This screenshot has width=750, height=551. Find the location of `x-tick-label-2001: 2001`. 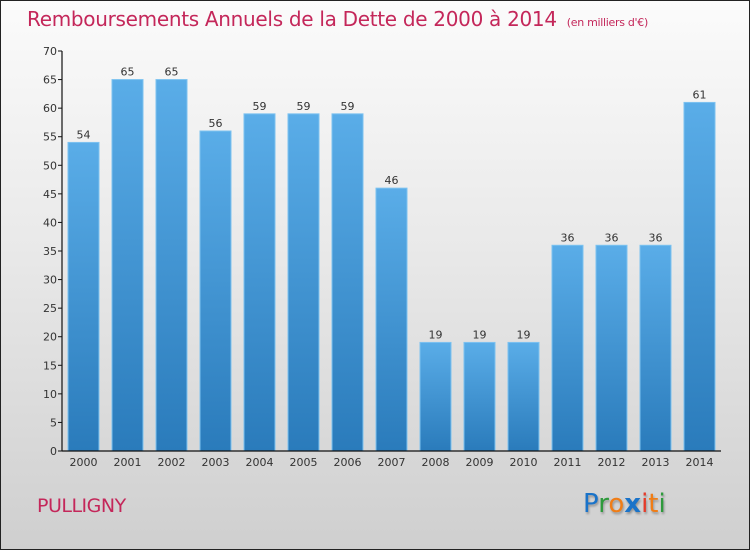

x-tick-label-2001: 2001 is located at coordinates (128, 462).